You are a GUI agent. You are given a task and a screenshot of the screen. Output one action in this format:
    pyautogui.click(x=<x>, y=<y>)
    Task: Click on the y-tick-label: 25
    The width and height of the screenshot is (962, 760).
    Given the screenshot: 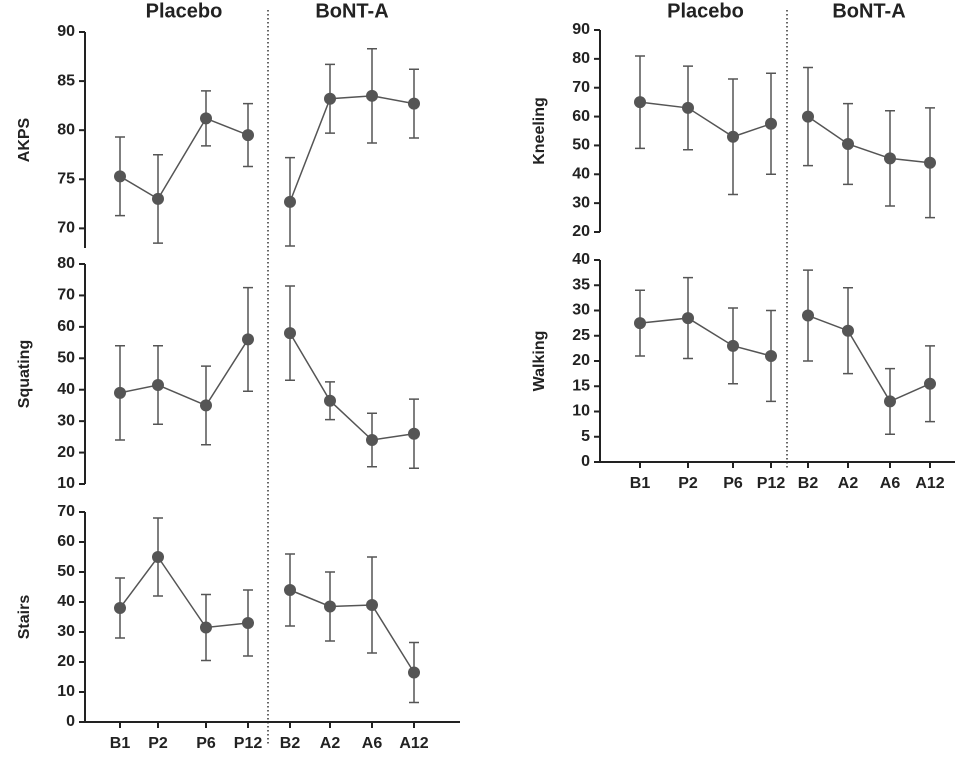 What is the action you would take?
    pyautogui.click(x=581, y=335)
    